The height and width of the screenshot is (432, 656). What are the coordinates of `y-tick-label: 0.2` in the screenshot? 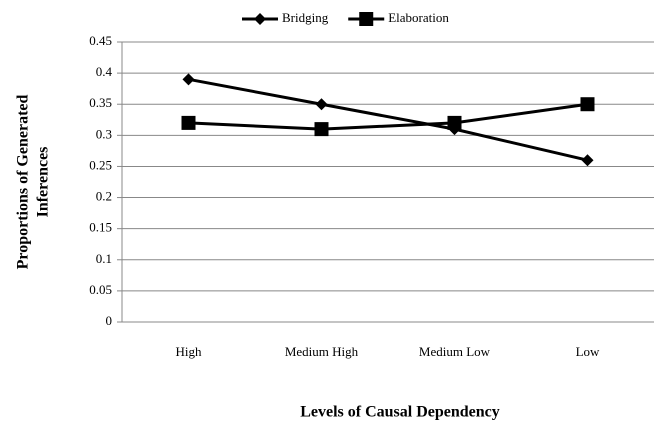 It's located at (104, 196).